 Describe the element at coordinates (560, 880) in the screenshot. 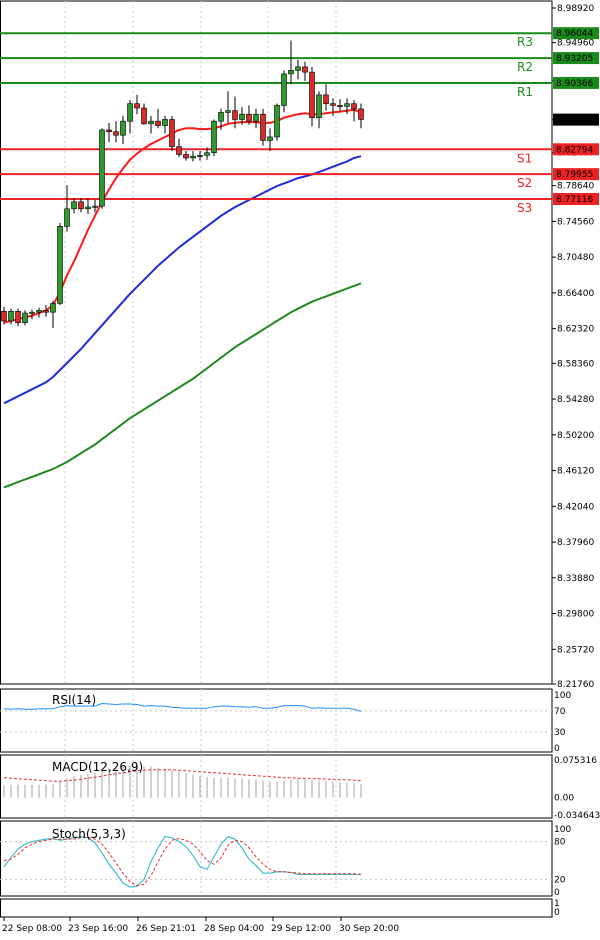

I see `stoch-tick-label: 20` at that location.